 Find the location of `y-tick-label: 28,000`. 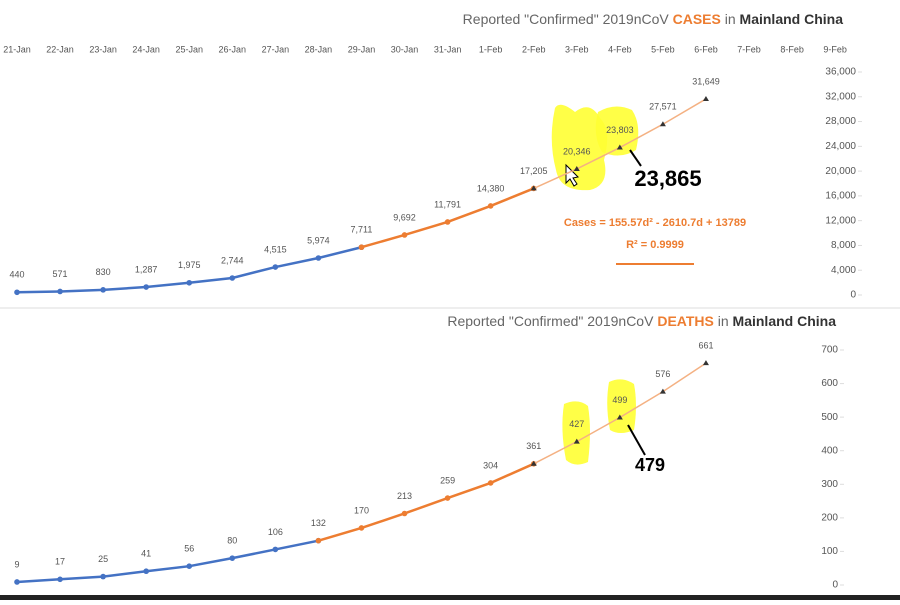

y-tick-label: 28,000 is located at coordinates (840, 121).